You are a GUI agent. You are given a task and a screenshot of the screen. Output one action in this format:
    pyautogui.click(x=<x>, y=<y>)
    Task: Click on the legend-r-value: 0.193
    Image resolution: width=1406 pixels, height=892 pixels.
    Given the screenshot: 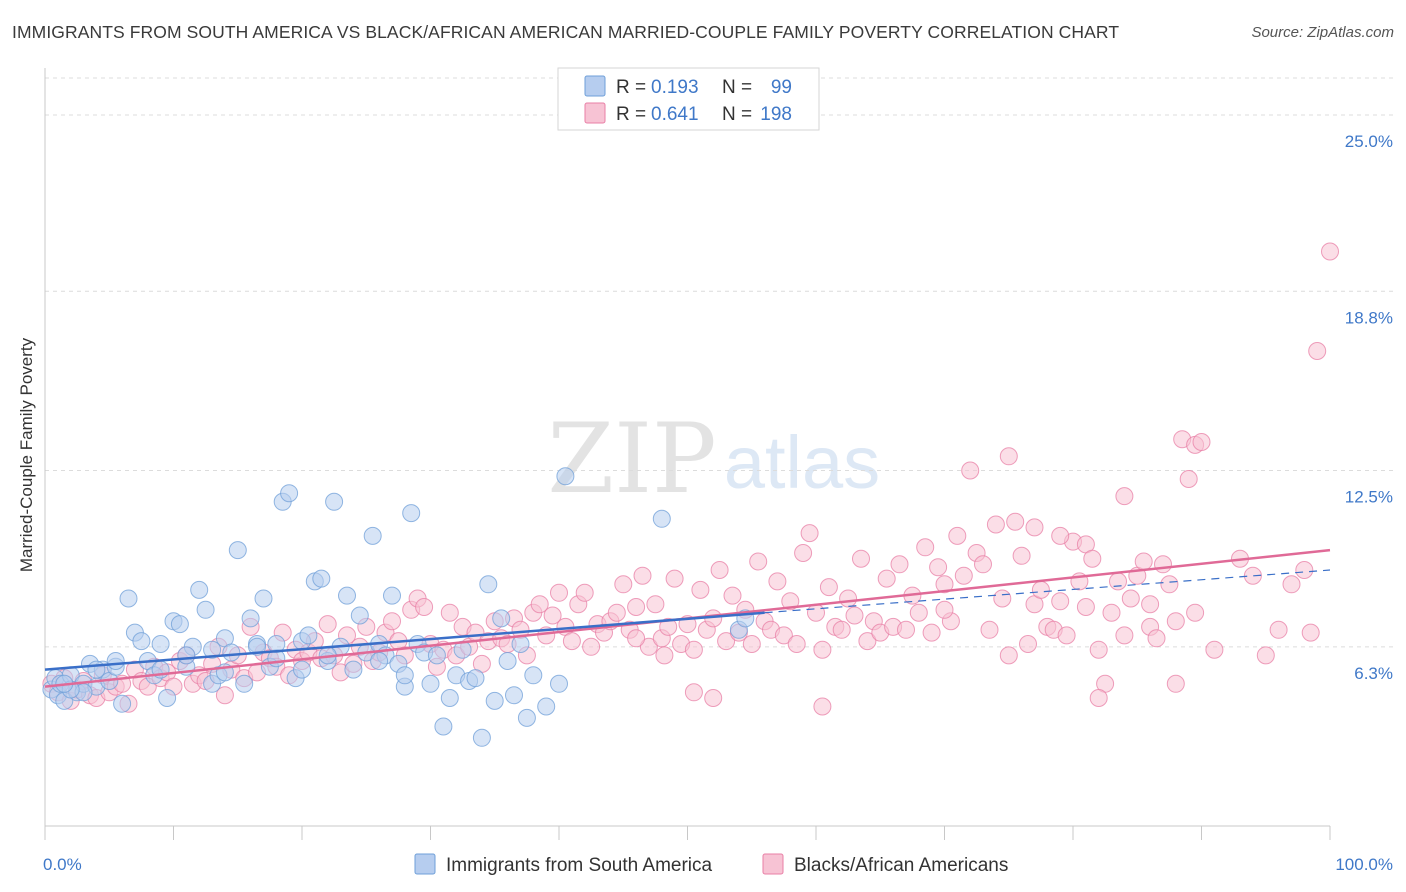 What is the action you would take?
    pyautogui.click(x=675, y=87)
    